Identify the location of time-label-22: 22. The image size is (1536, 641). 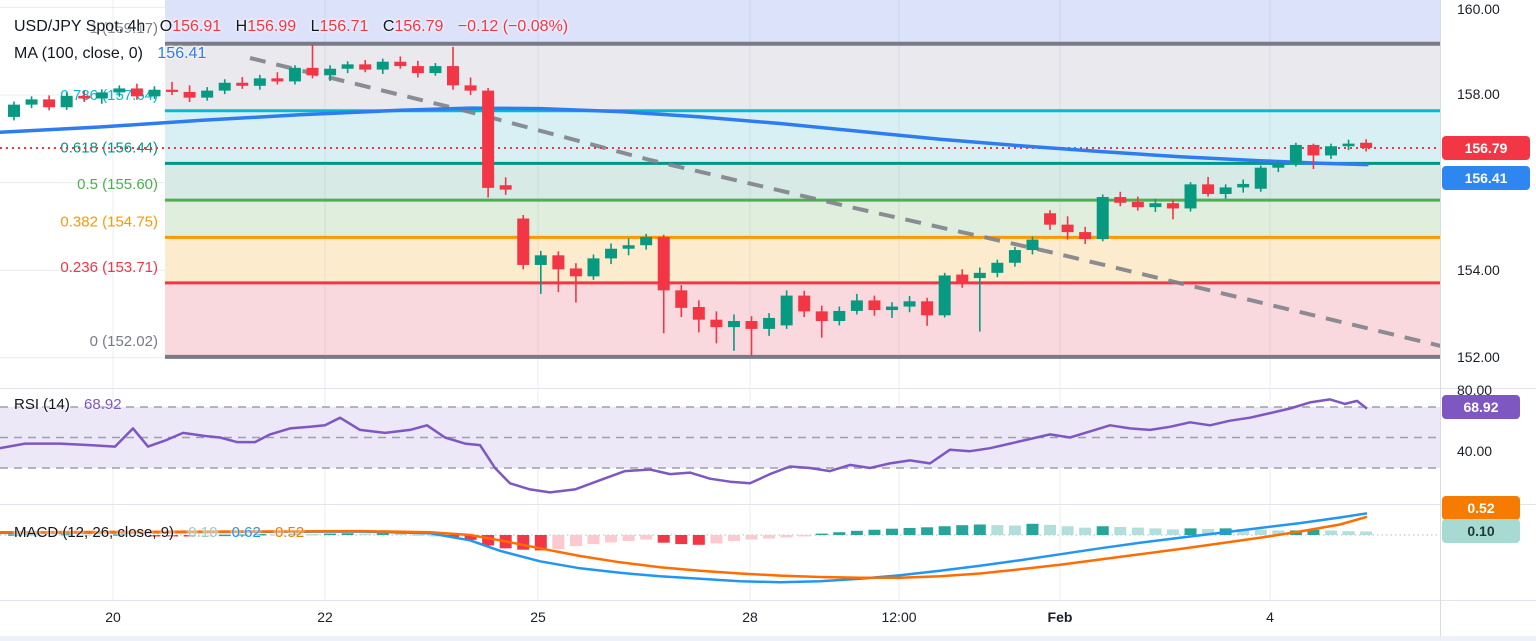
(325, 617).